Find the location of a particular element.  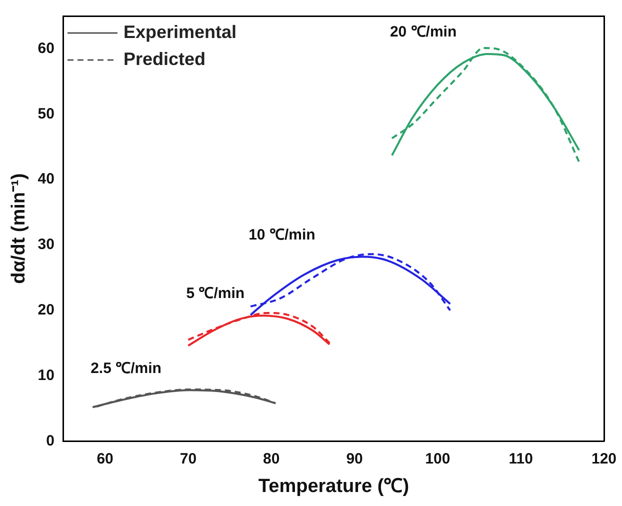

annotation: 10 ℃/min is located at coordinates (282, 235).